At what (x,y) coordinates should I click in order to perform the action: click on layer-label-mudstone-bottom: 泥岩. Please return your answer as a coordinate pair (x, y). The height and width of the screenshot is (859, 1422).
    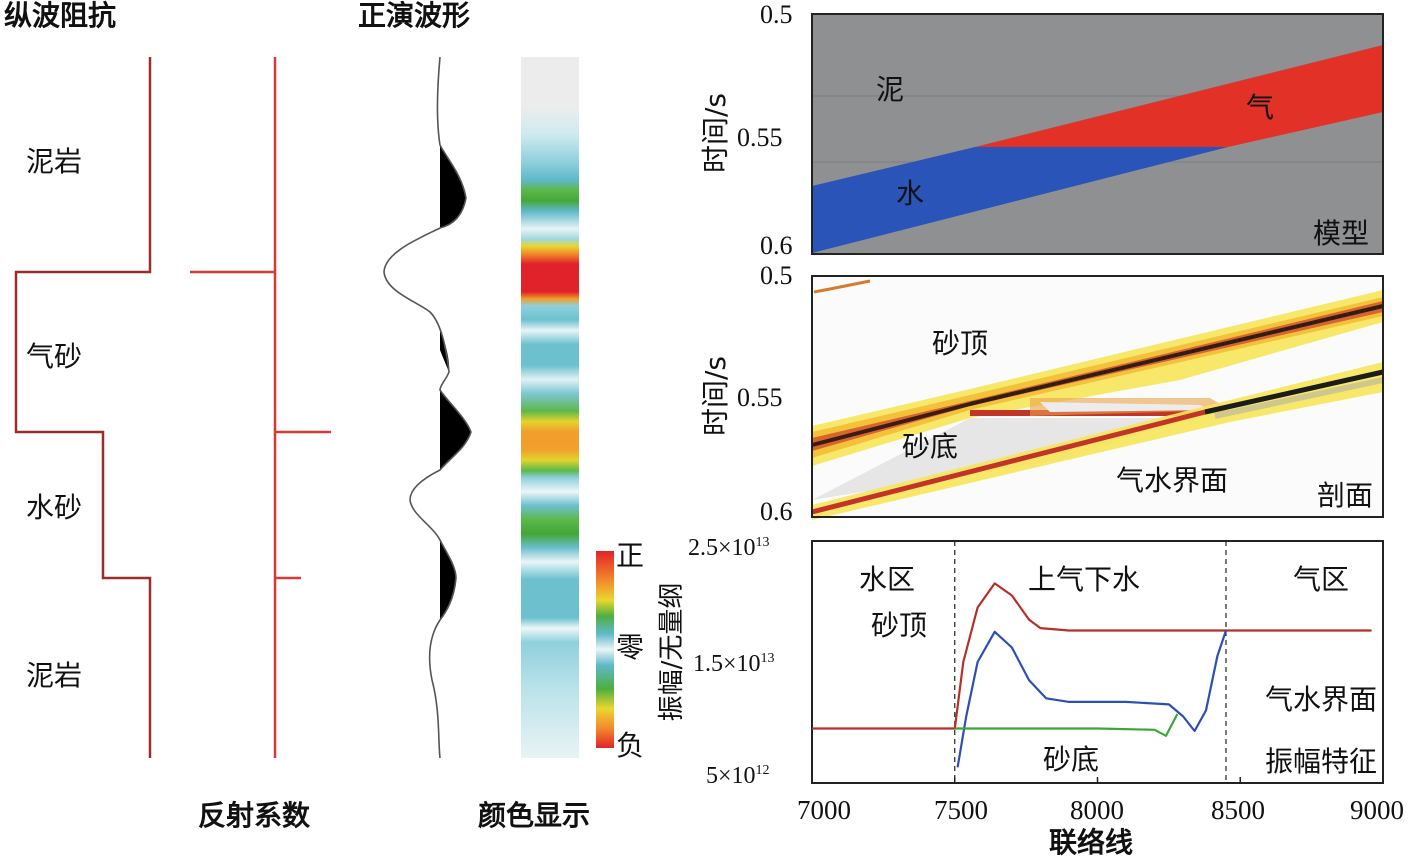
    Looking at the image, I should click on (54, 675).